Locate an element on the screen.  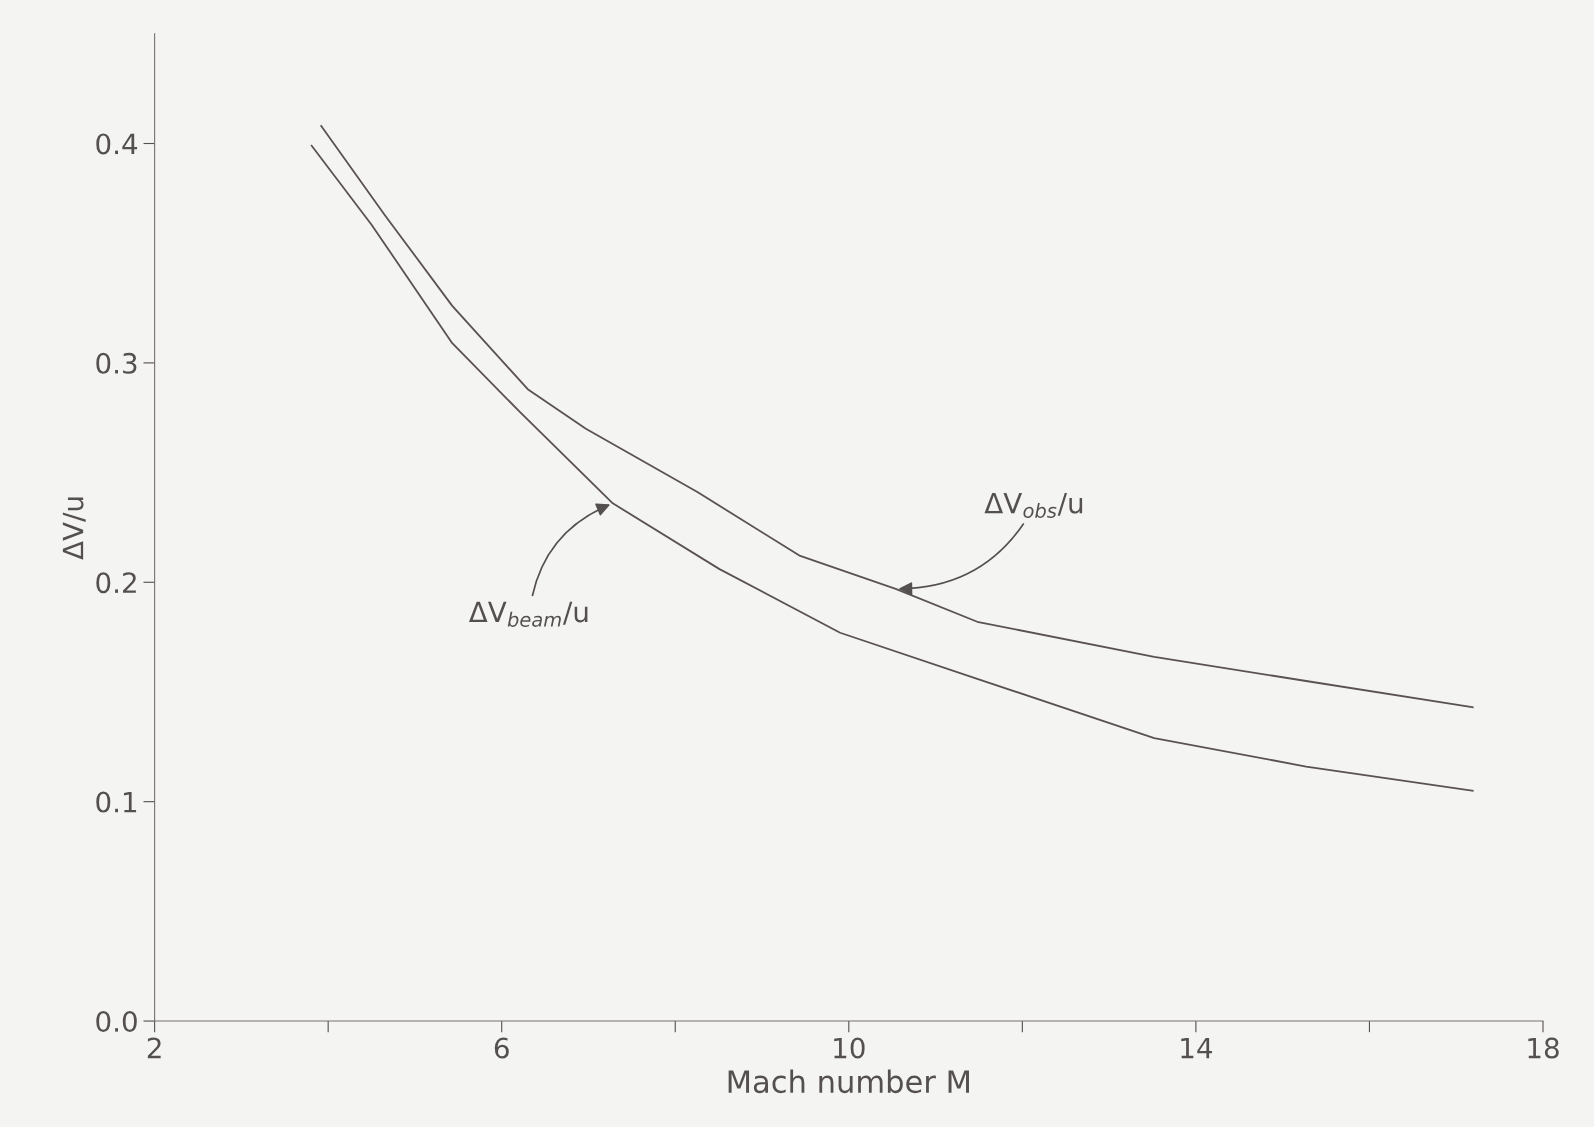
x-tick-label: 6 is located at coordinates (501, 1048).